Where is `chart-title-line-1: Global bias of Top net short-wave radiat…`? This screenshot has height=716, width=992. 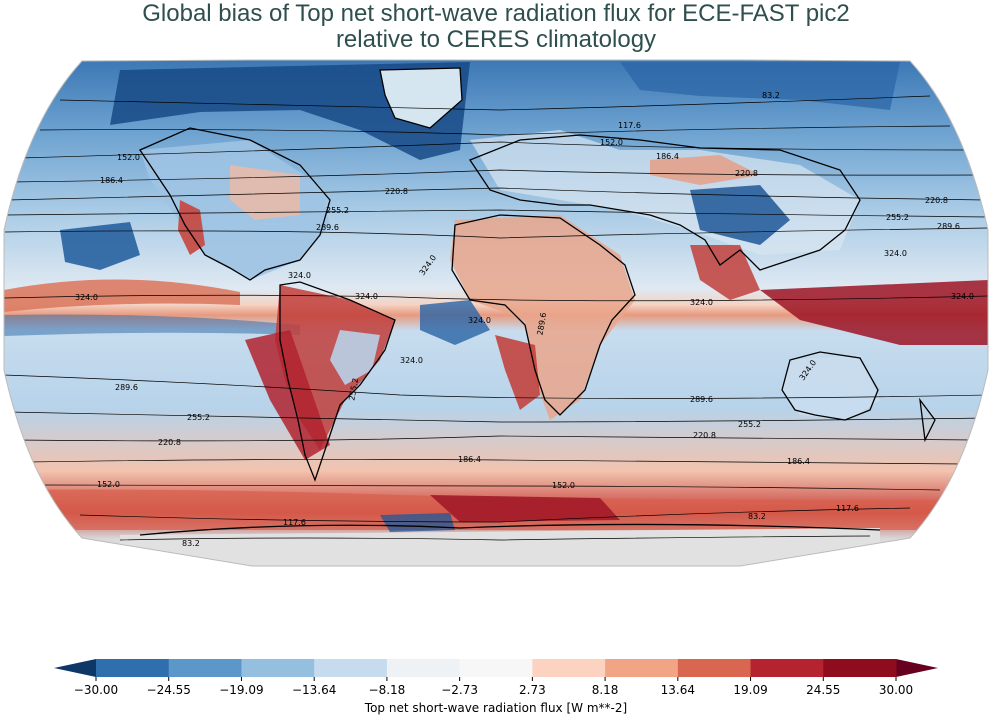 chart-title-line-1: Global bias of Top net short-wave radiat… is located at coordinates (496, 13).